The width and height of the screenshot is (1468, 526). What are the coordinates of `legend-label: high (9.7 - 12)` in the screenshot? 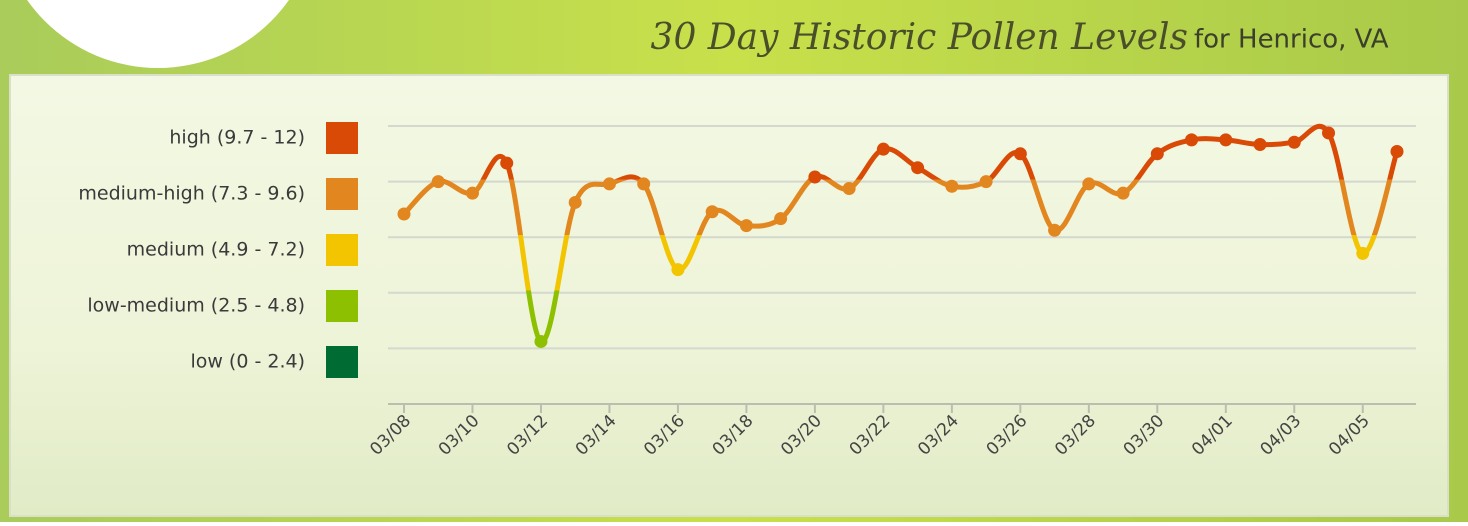 It's located at (237, 138).